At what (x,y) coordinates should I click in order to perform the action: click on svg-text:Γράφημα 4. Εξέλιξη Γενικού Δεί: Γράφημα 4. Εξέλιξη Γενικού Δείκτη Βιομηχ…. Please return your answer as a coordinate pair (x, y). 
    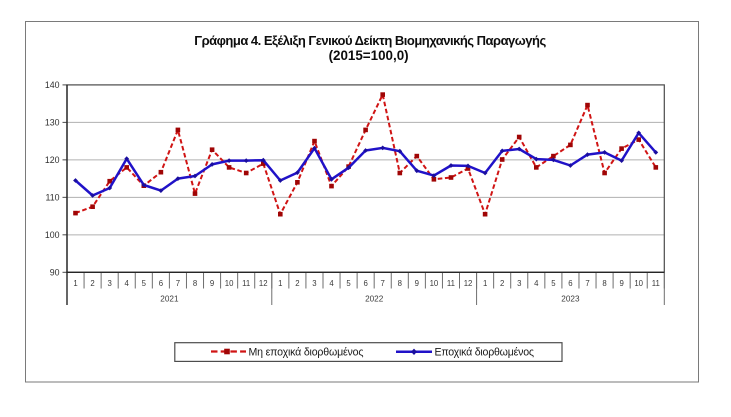
    Looking at the image, I should click on (370, 40).